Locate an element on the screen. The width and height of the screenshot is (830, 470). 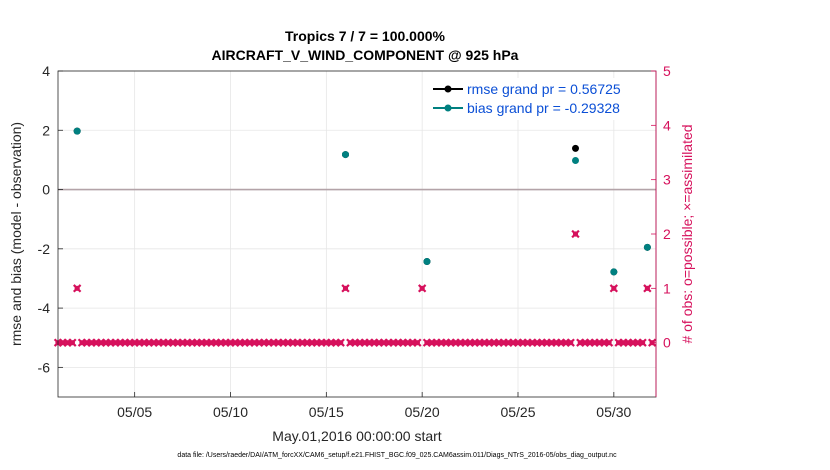
x-tick-label: 05/15 is located at coordinates (326, 412).